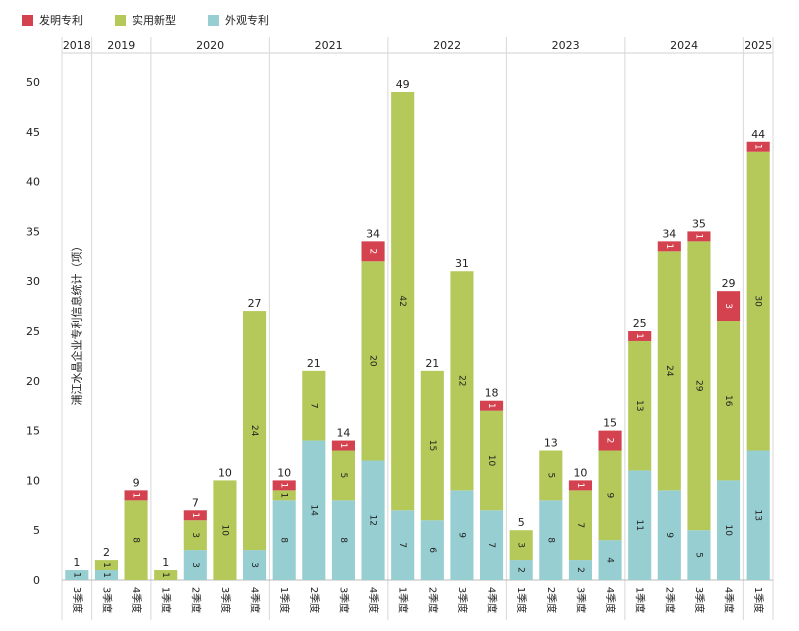 This screenshot has width=799, height=631. What do you see at coordinates (154, 20) in the screenshot?
I see `legend-label-utility: 实用新型` at bounding box center [154, 20].